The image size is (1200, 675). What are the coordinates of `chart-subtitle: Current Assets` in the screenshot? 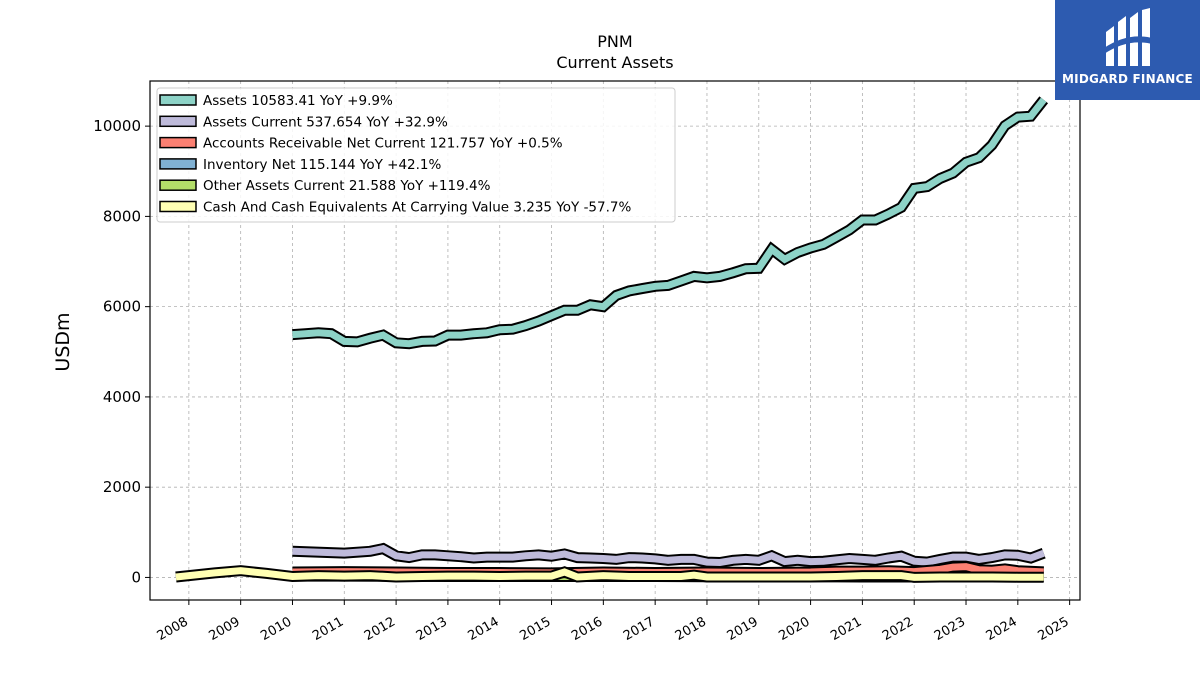 It's located at (614, 62).